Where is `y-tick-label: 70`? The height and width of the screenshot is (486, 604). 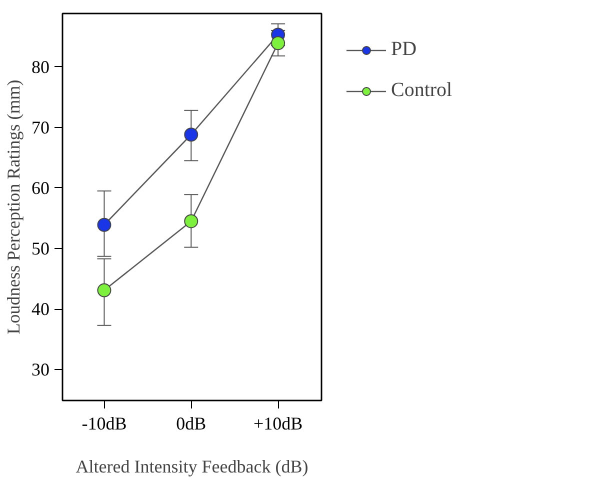
y-tick-label: 70 is located at coordinates (41, 127).